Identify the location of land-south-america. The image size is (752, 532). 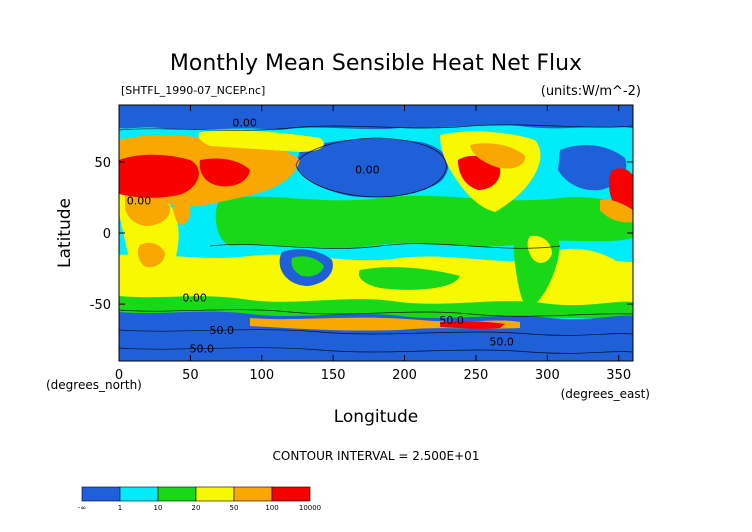
(536, 262).